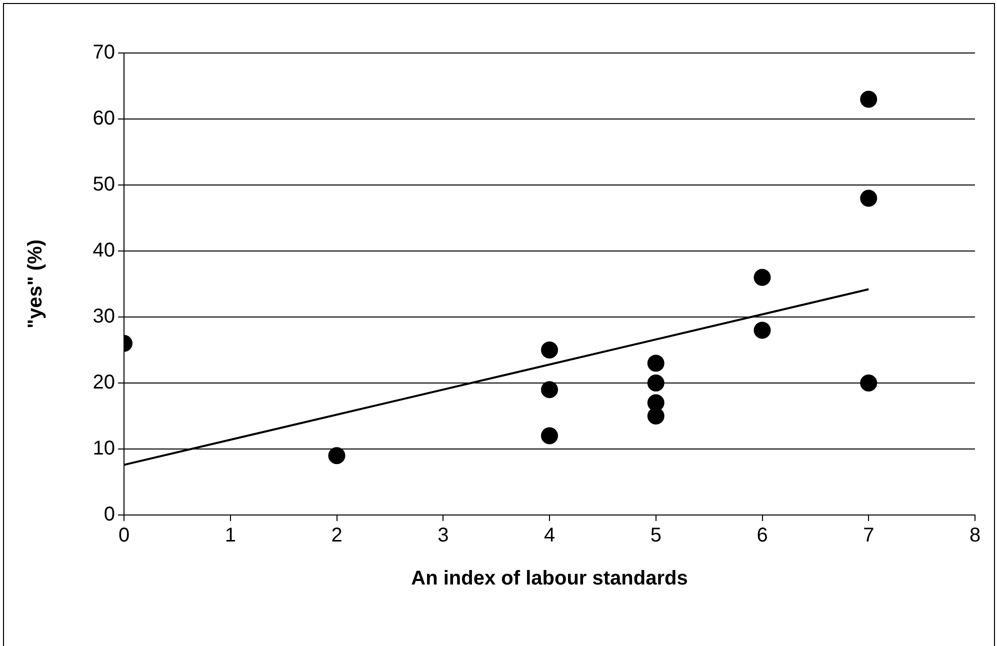 This screenshot has height=646, width=997. What do you see at coordinates (868, 535) in the screenshot?
I see `x-tick-label: 7` at bounding box center [868, 535].